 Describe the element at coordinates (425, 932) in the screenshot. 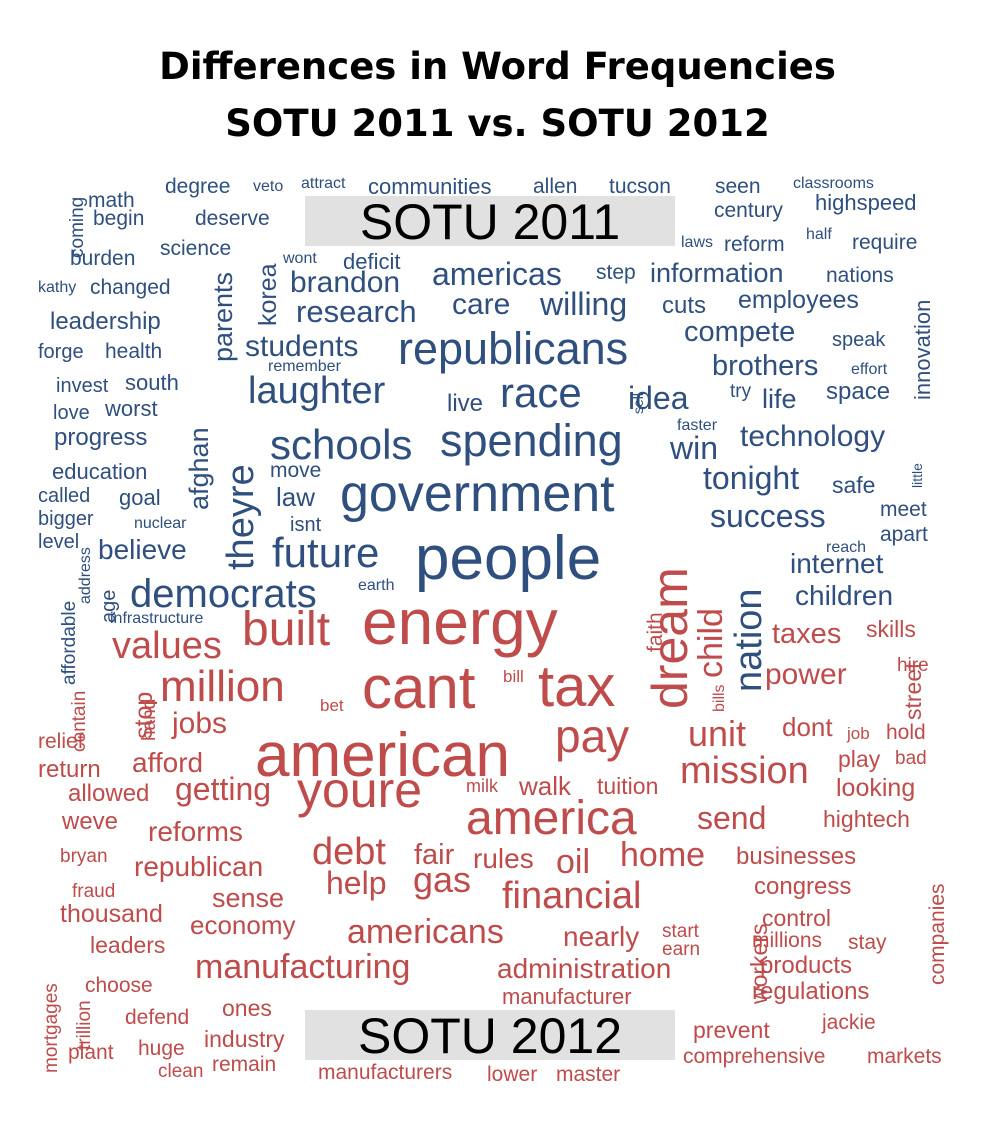

I see `word-americans: americans` at that location.